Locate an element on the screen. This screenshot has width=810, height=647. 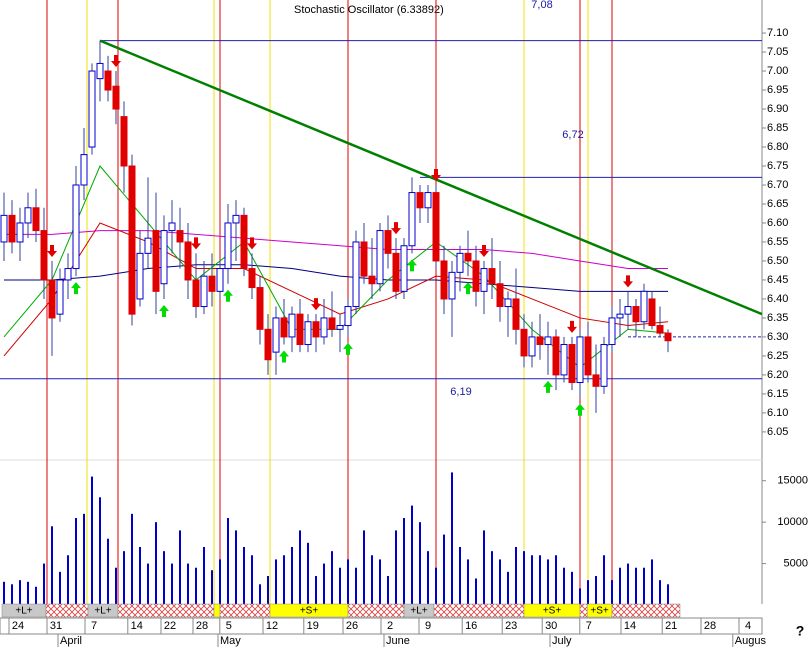
month-label: Augus is located at coordinates (751, 641).